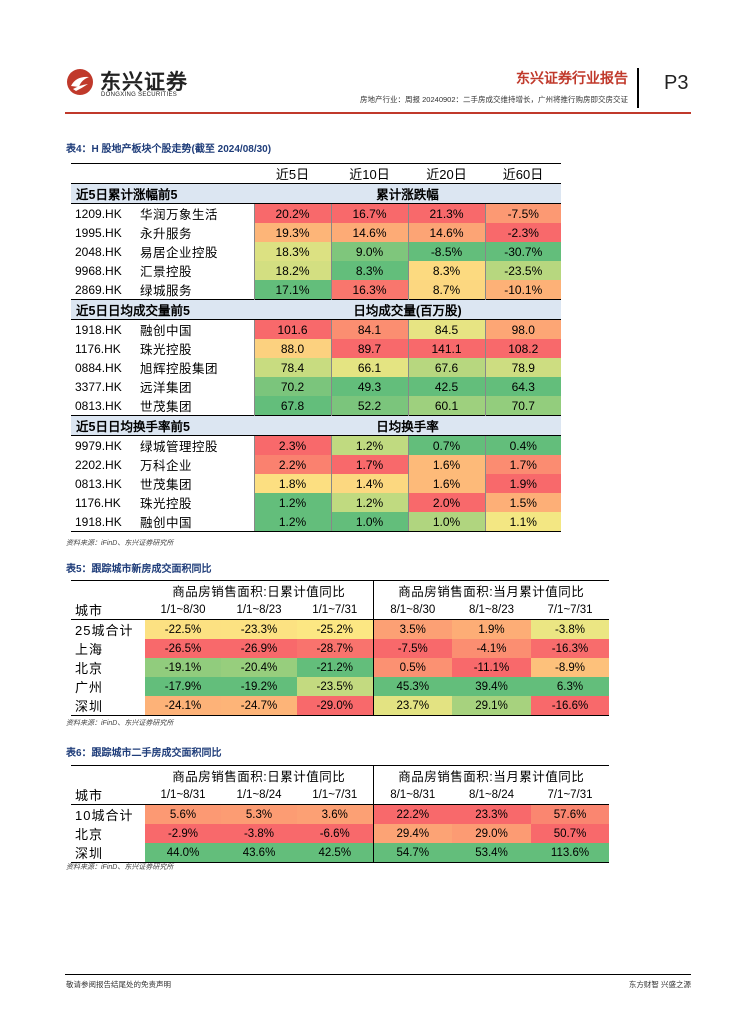 This screenshot has height=1024, width=755. Describe the element at coordinates (166, 291) in the screenshot. I see `stock-name: 绿城服务` at that location.